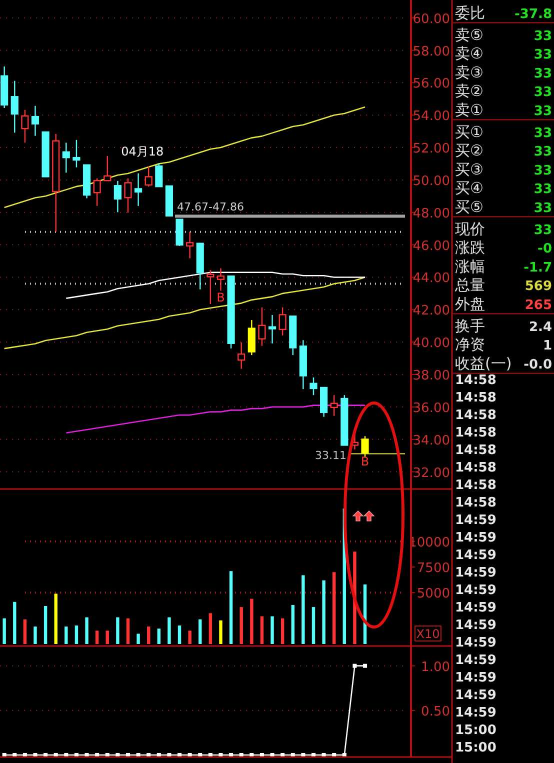 The image size is (554, 763). What do you see at coordinates (469, 91) in the screenshot?
I see `category-label: 卖②` at bounding box center [469, 91].